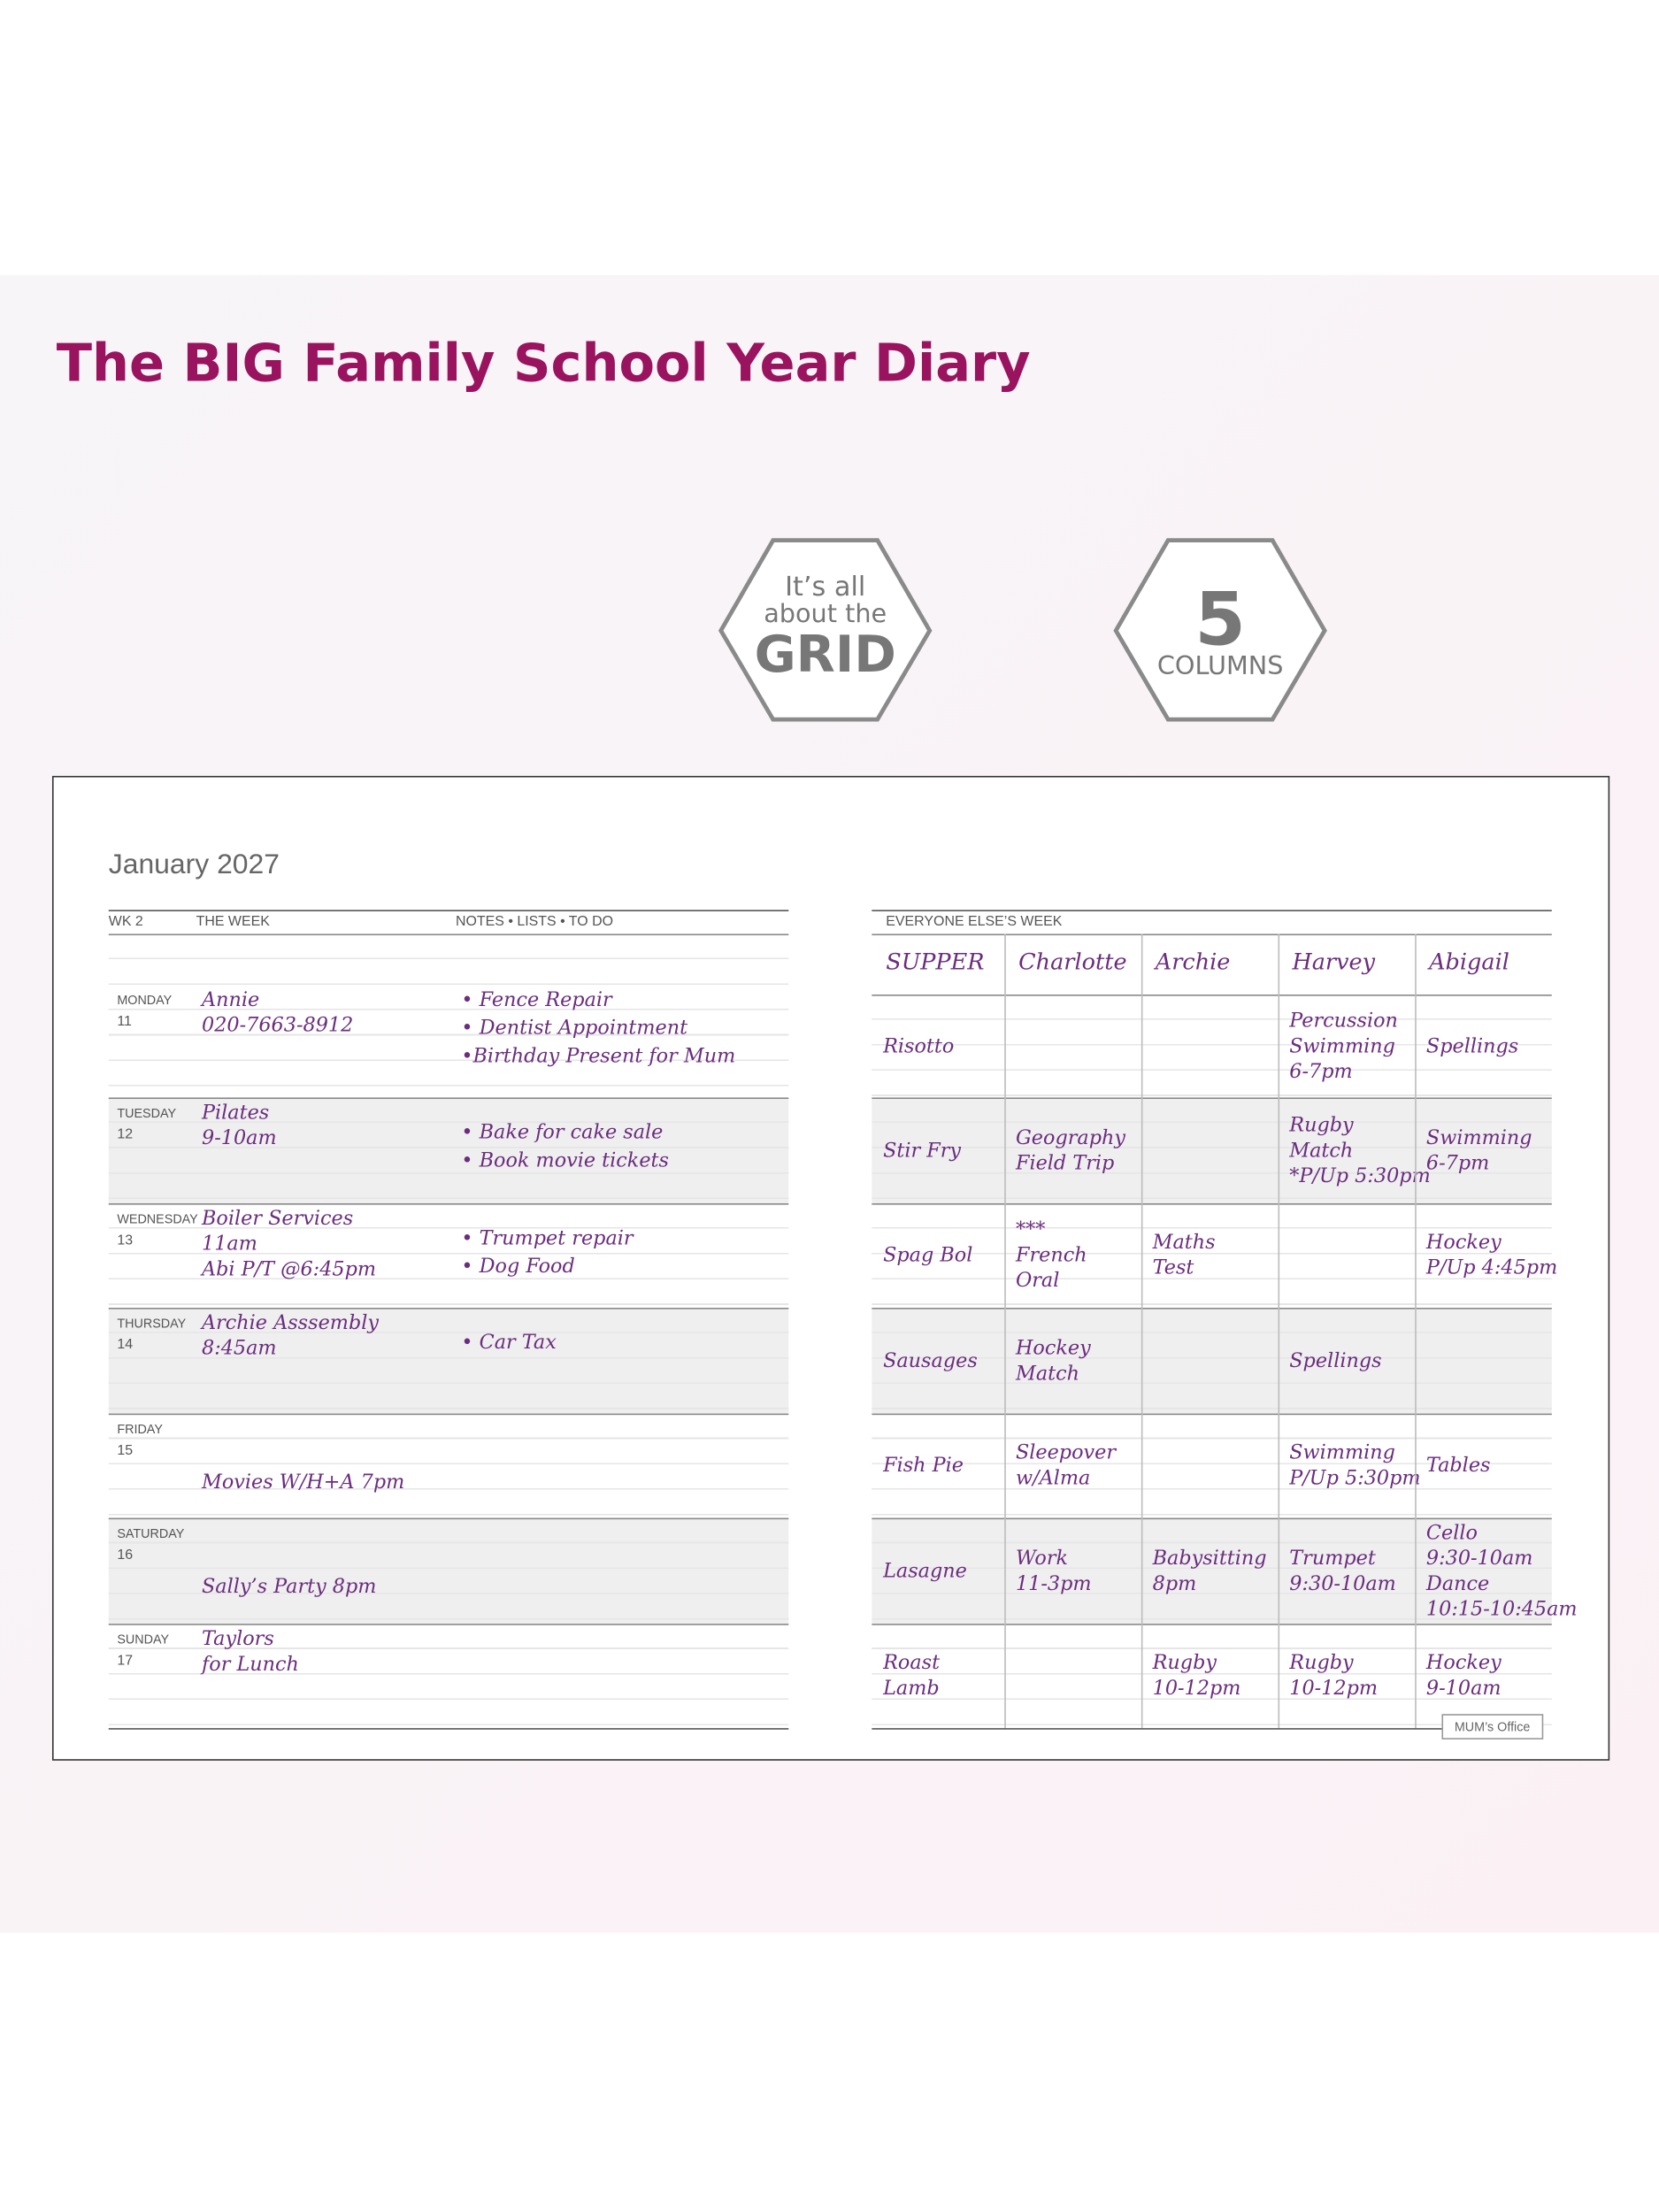  Describe the element at coordinates (126, 1241) in the screenshot. I see `day-date: 13` at that location.